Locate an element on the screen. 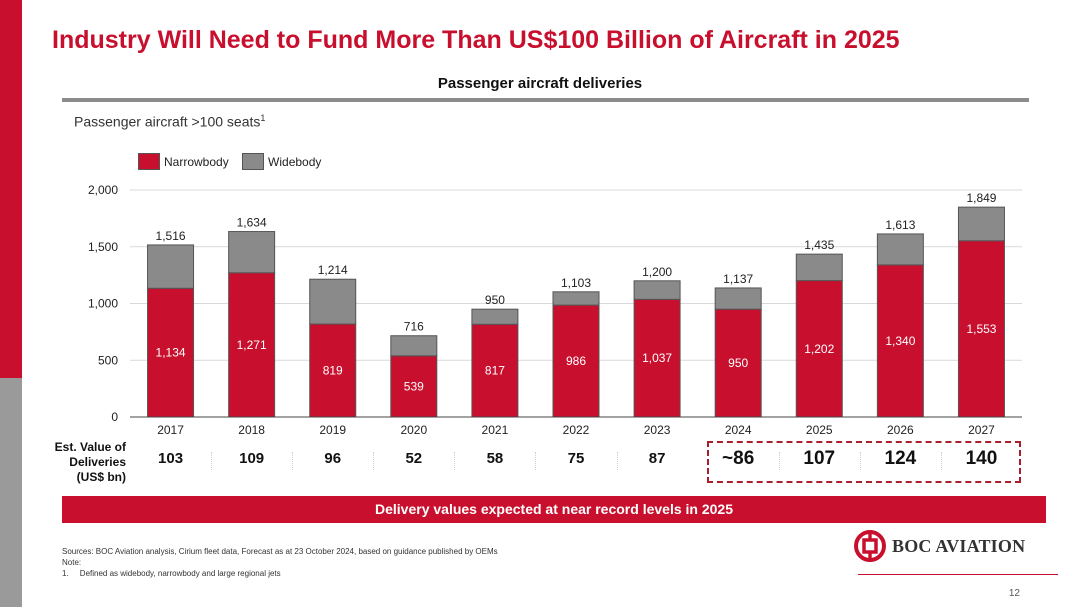  total-value-label: 1,516 is located at coordinates (171, 236).